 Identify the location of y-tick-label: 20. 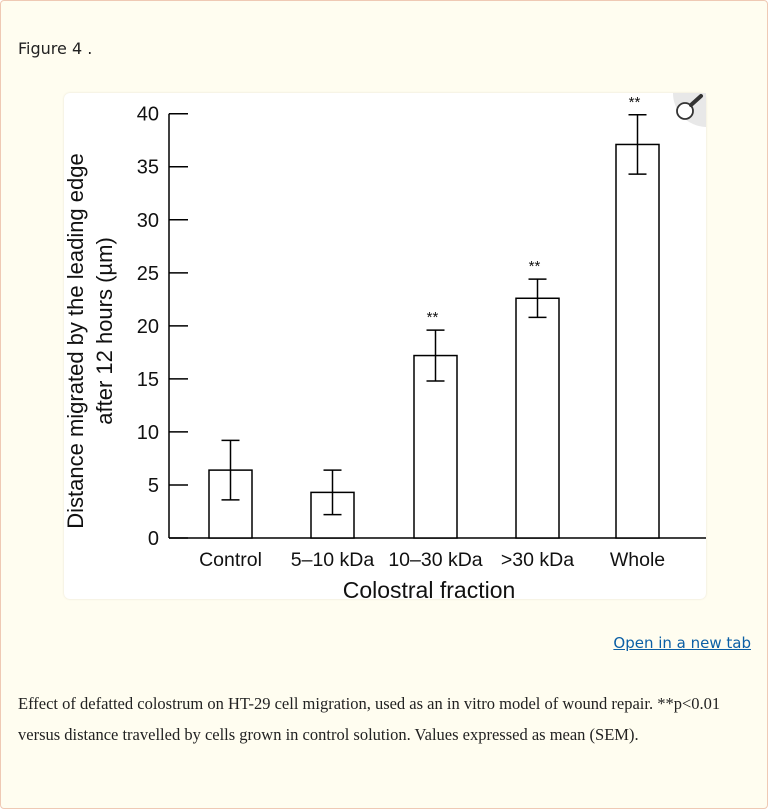
(148, 327).